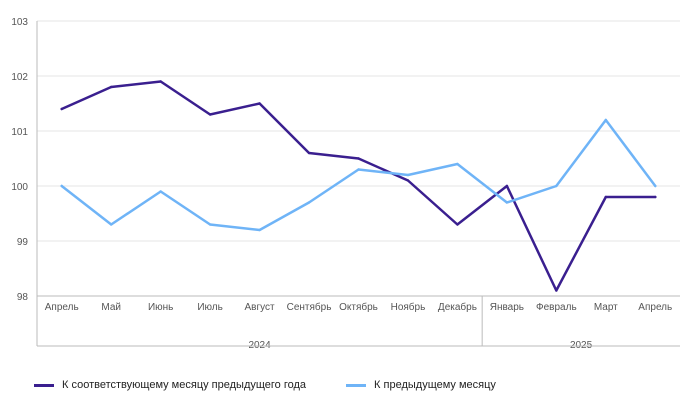  Describe the element at coordinates (435, 385) in the screenshot. I see `legend-label-mom: К предыдущему месяцу` at that location.